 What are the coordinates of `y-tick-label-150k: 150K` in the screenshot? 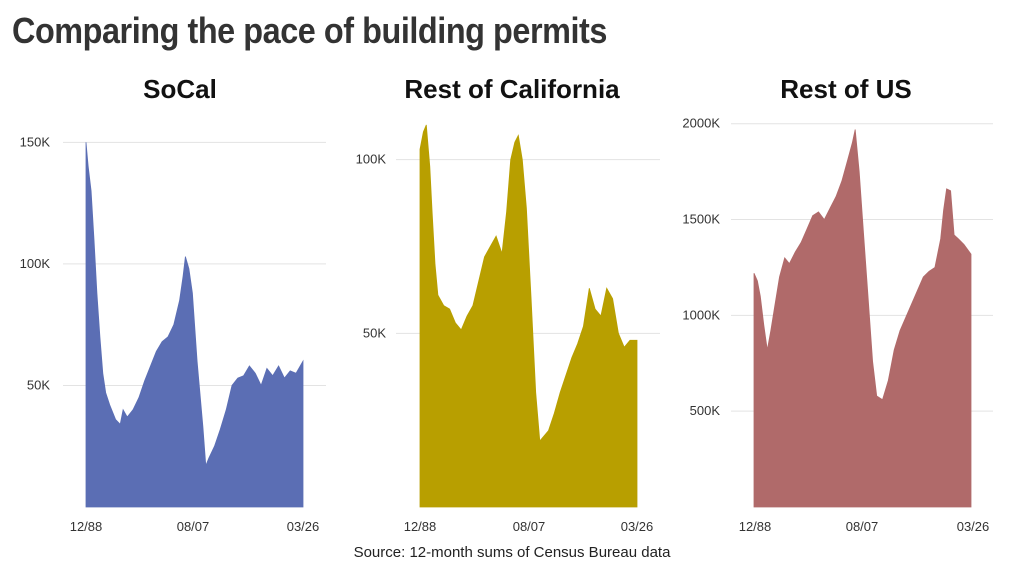 It's located at (35, 141).